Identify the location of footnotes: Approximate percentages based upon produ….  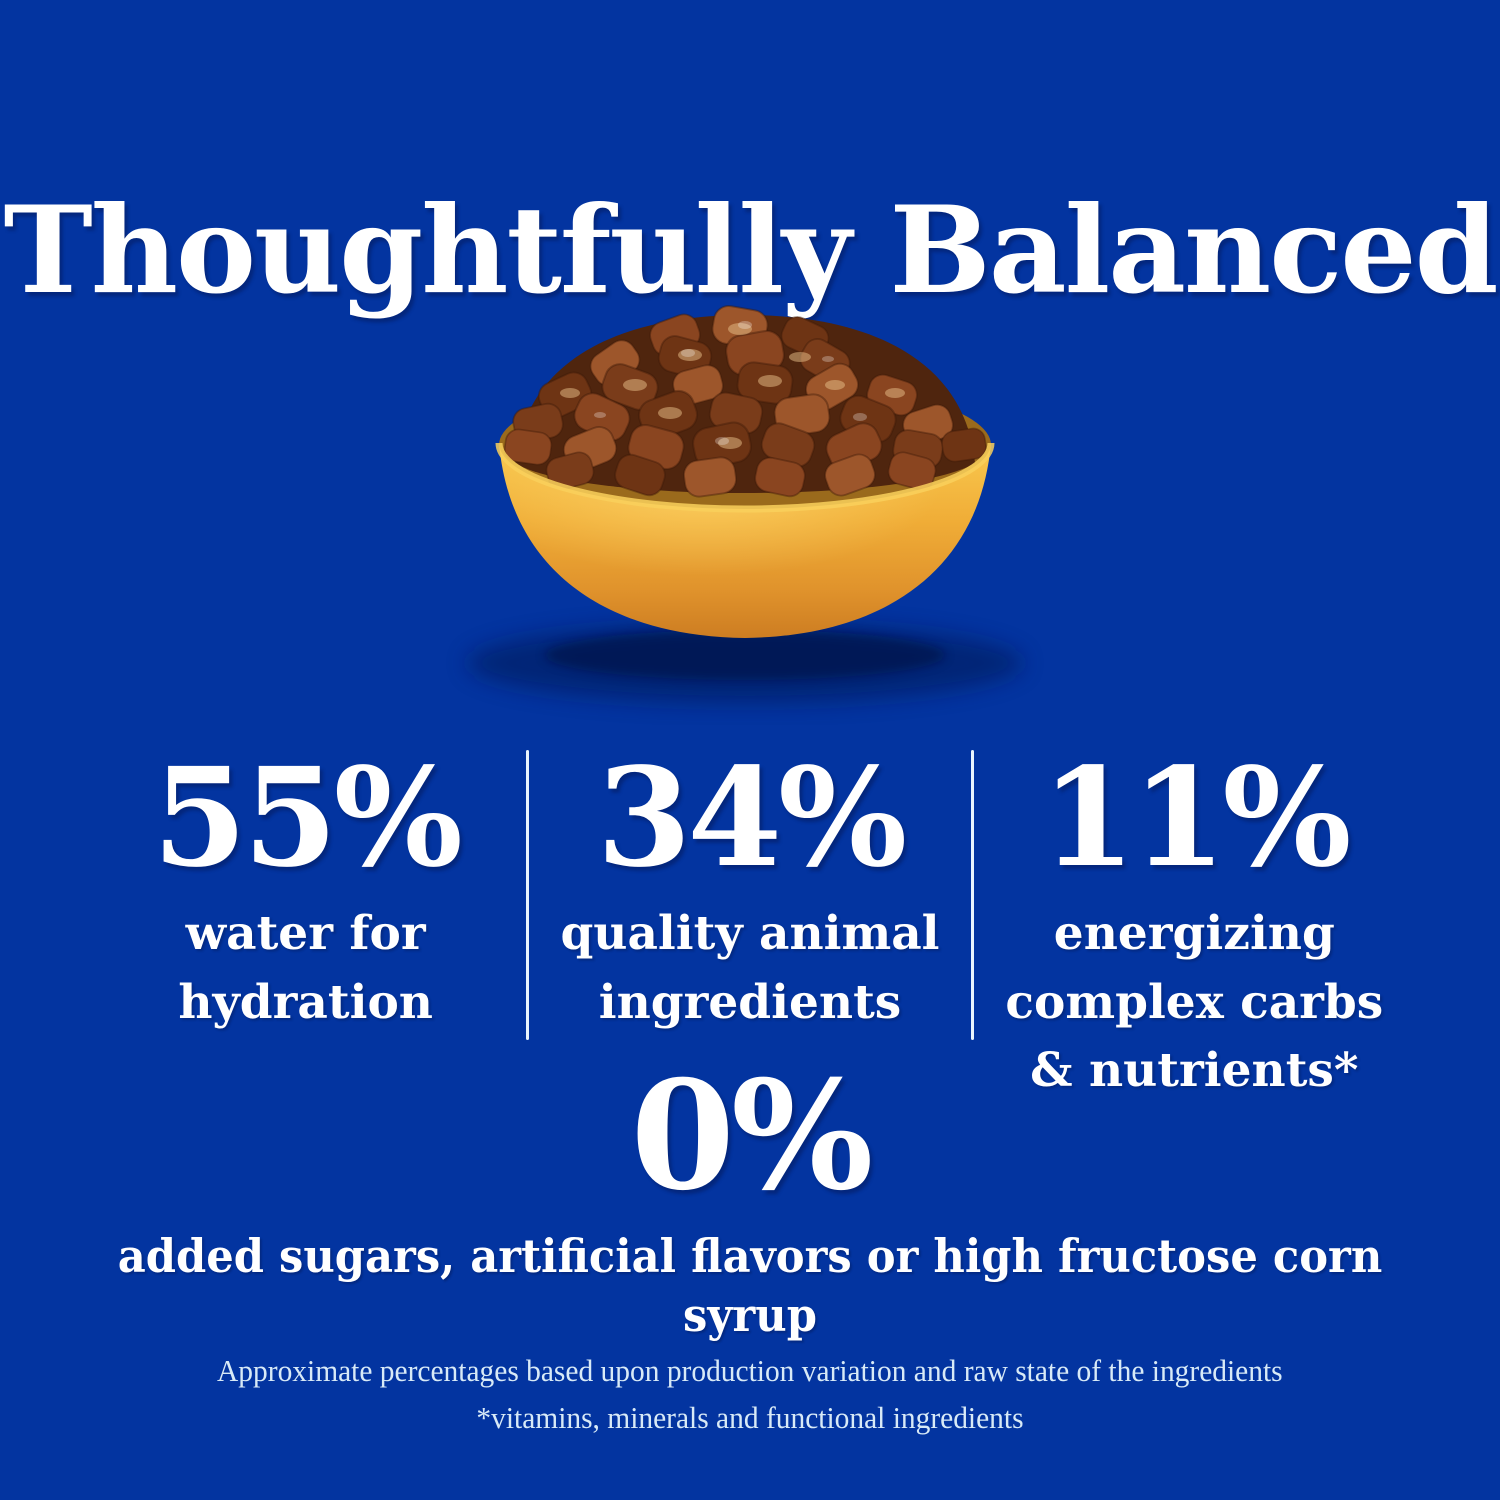
(750, 1394).